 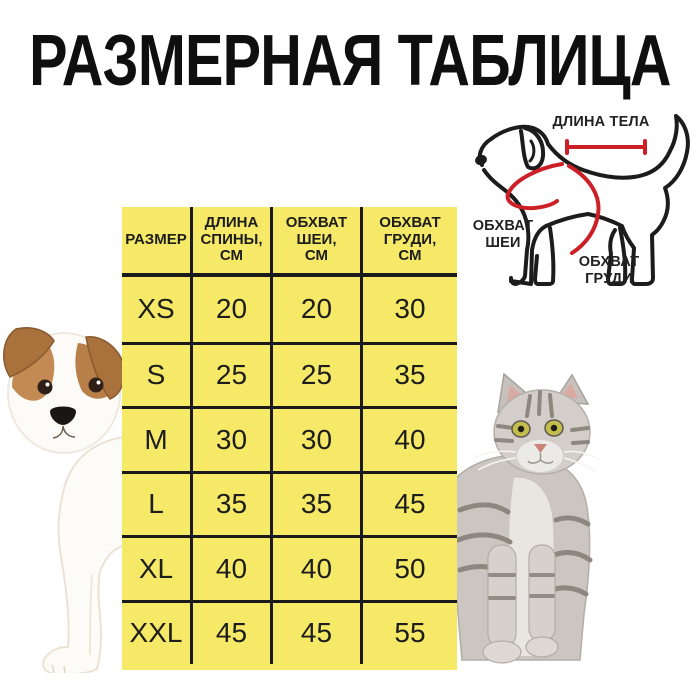 I want to click on page-title-text: РАЗМЕРНАЯ ТАБЛИЦА, so click(x=350, y=61).